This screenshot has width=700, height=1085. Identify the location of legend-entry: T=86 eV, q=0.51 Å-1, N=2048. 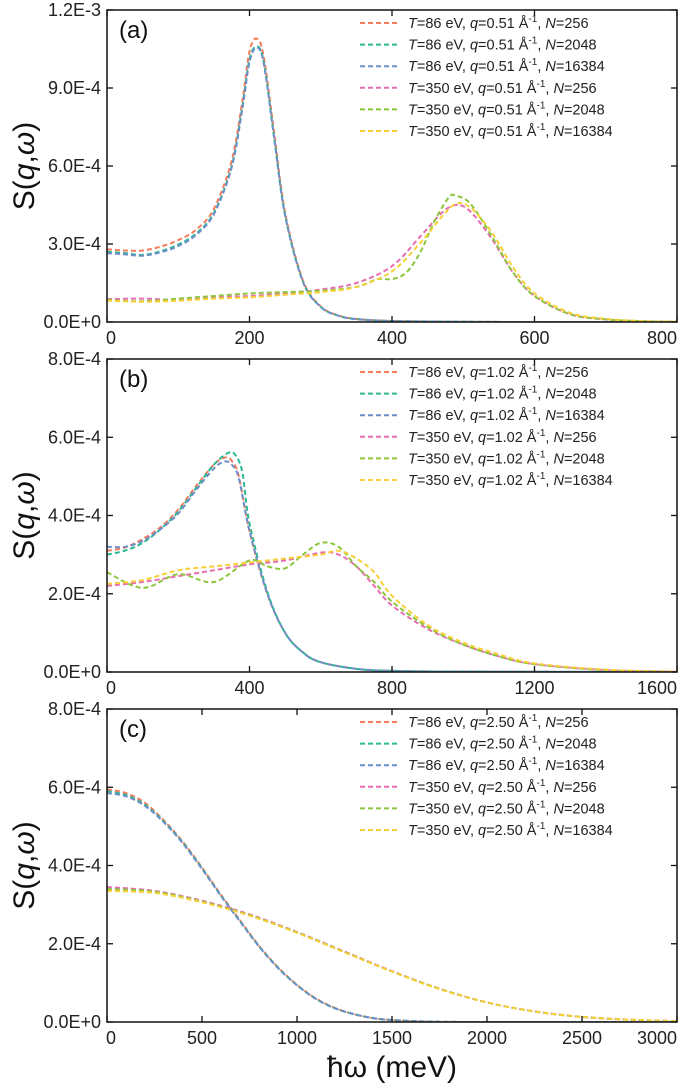
(502, 45).